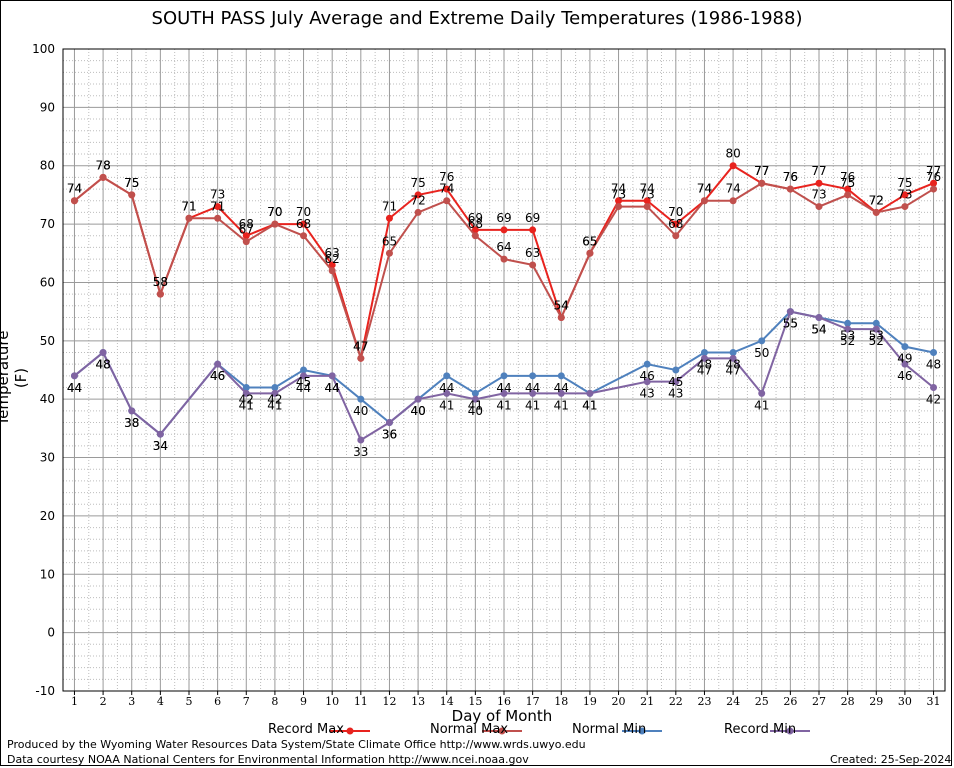  I want to click on data-label-record-max: 72, so click(876, 200).